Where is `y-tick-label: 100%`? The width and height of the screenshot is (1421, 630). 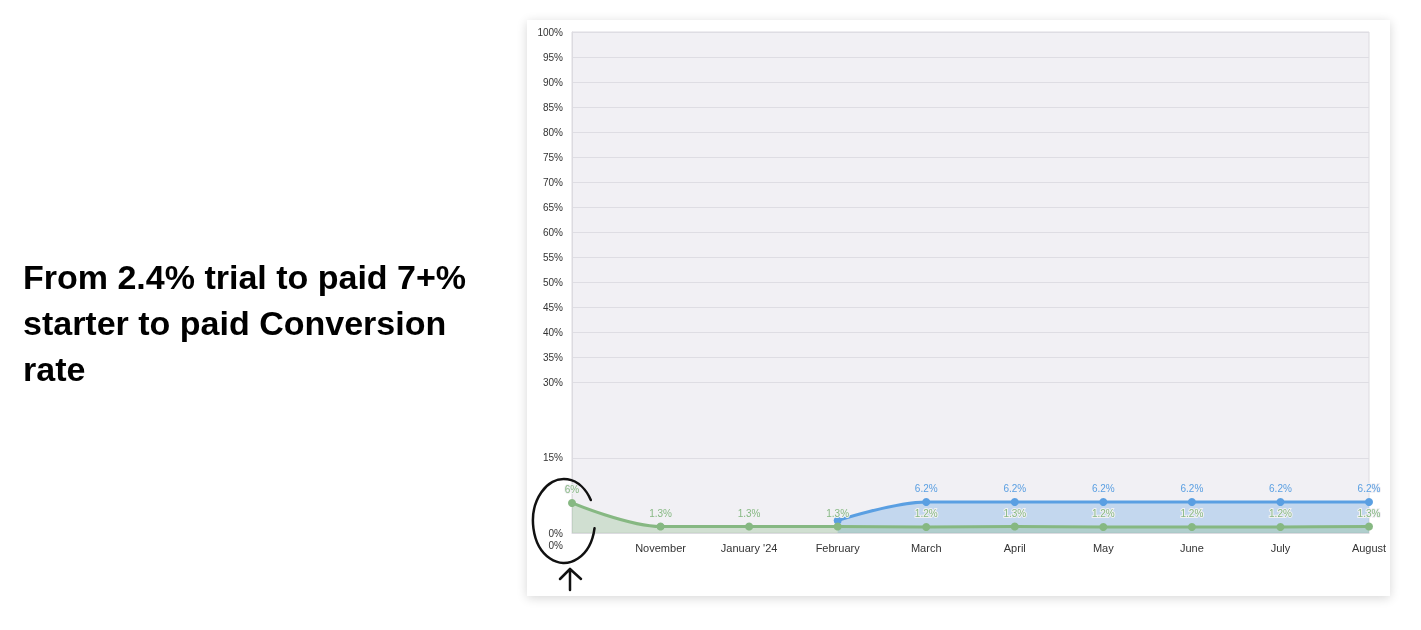
y-tick-label: 100% is located at coordinates (550, 32).